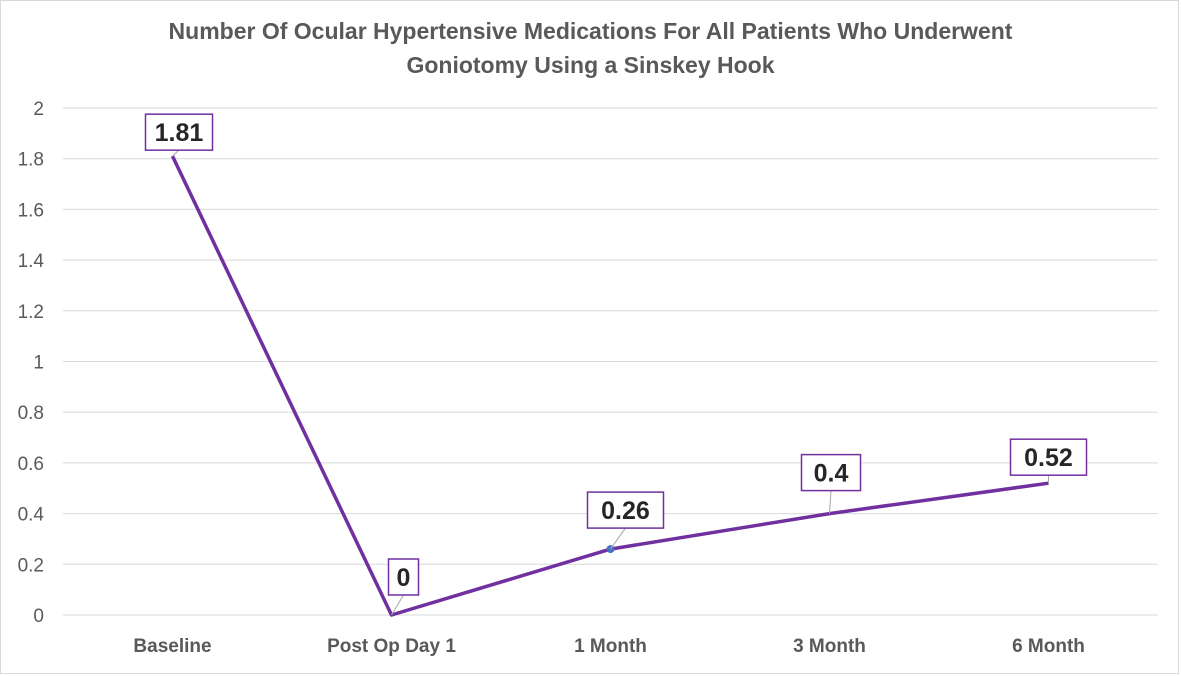 The height and width of the screenshot is (676, 1181). I want to click on data-label: 0, so click(404, 578).